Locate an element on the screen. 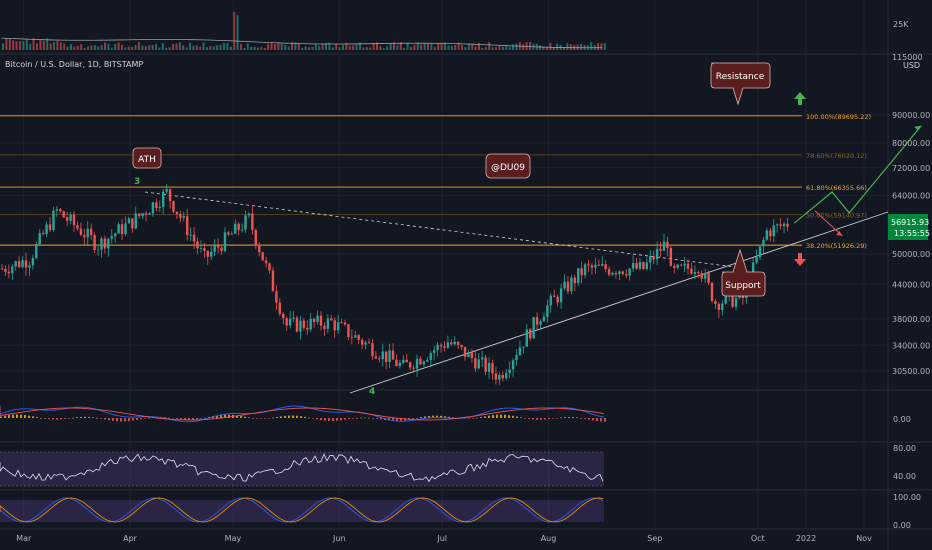  support-callout: Support is located at coordinates (743, 272).